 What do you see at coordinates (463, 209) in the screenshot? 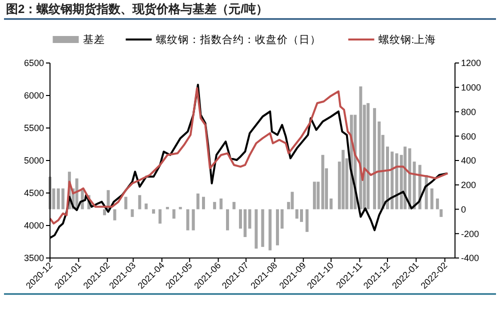
I see `y2-tick-label: 0` at bounding box center [463, 209].